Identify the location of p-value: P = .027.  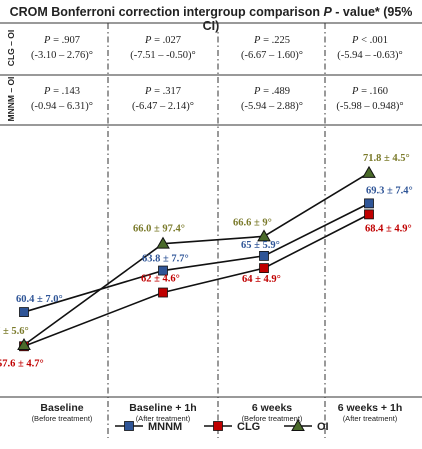
(163, 40).